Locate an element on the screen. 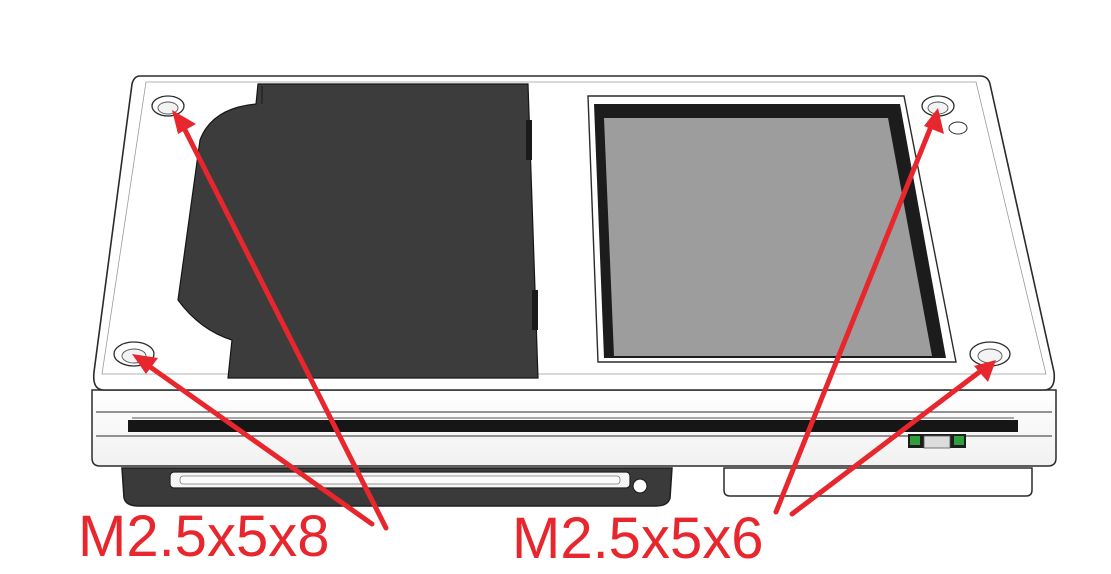  bottom-block-right is located at coordinates (878, 482).